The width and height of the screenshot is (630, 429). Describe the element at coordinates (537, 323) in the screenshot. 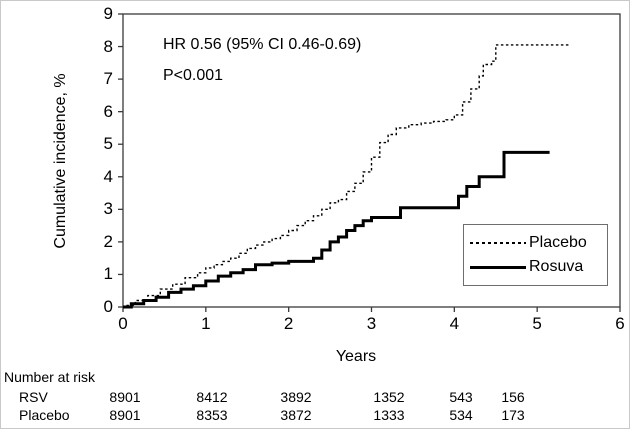

I see `x-tick-label: 5` at that location.